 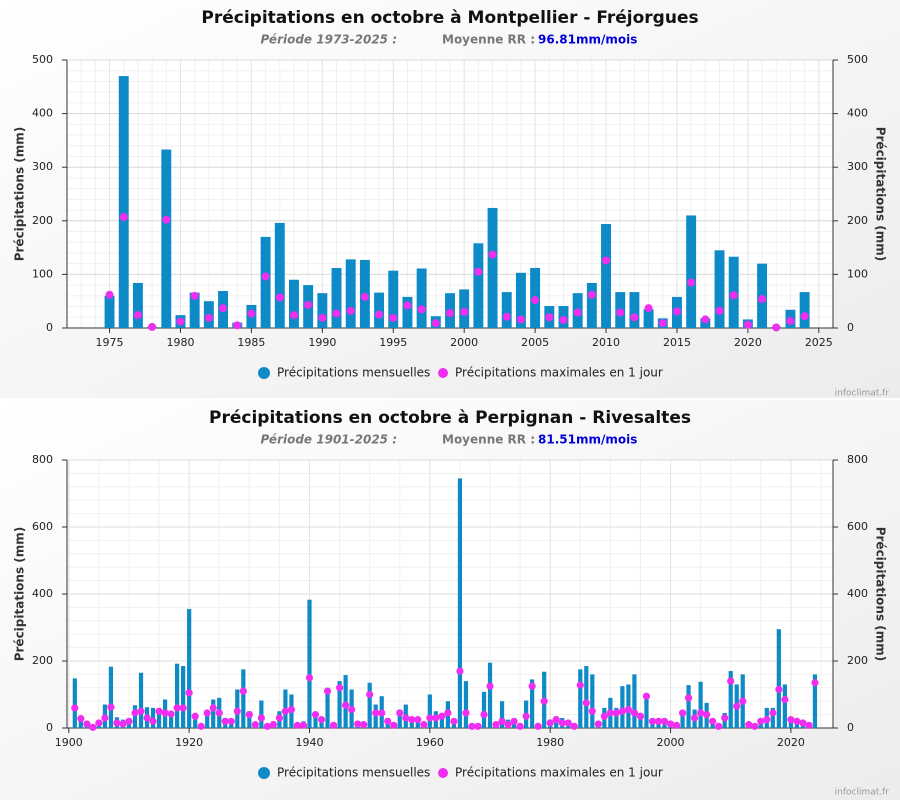 What do you see at coordinates (535, 342) in the screenshot?
I see `x-tick-label: 2005` at bounding box center [535, 342].